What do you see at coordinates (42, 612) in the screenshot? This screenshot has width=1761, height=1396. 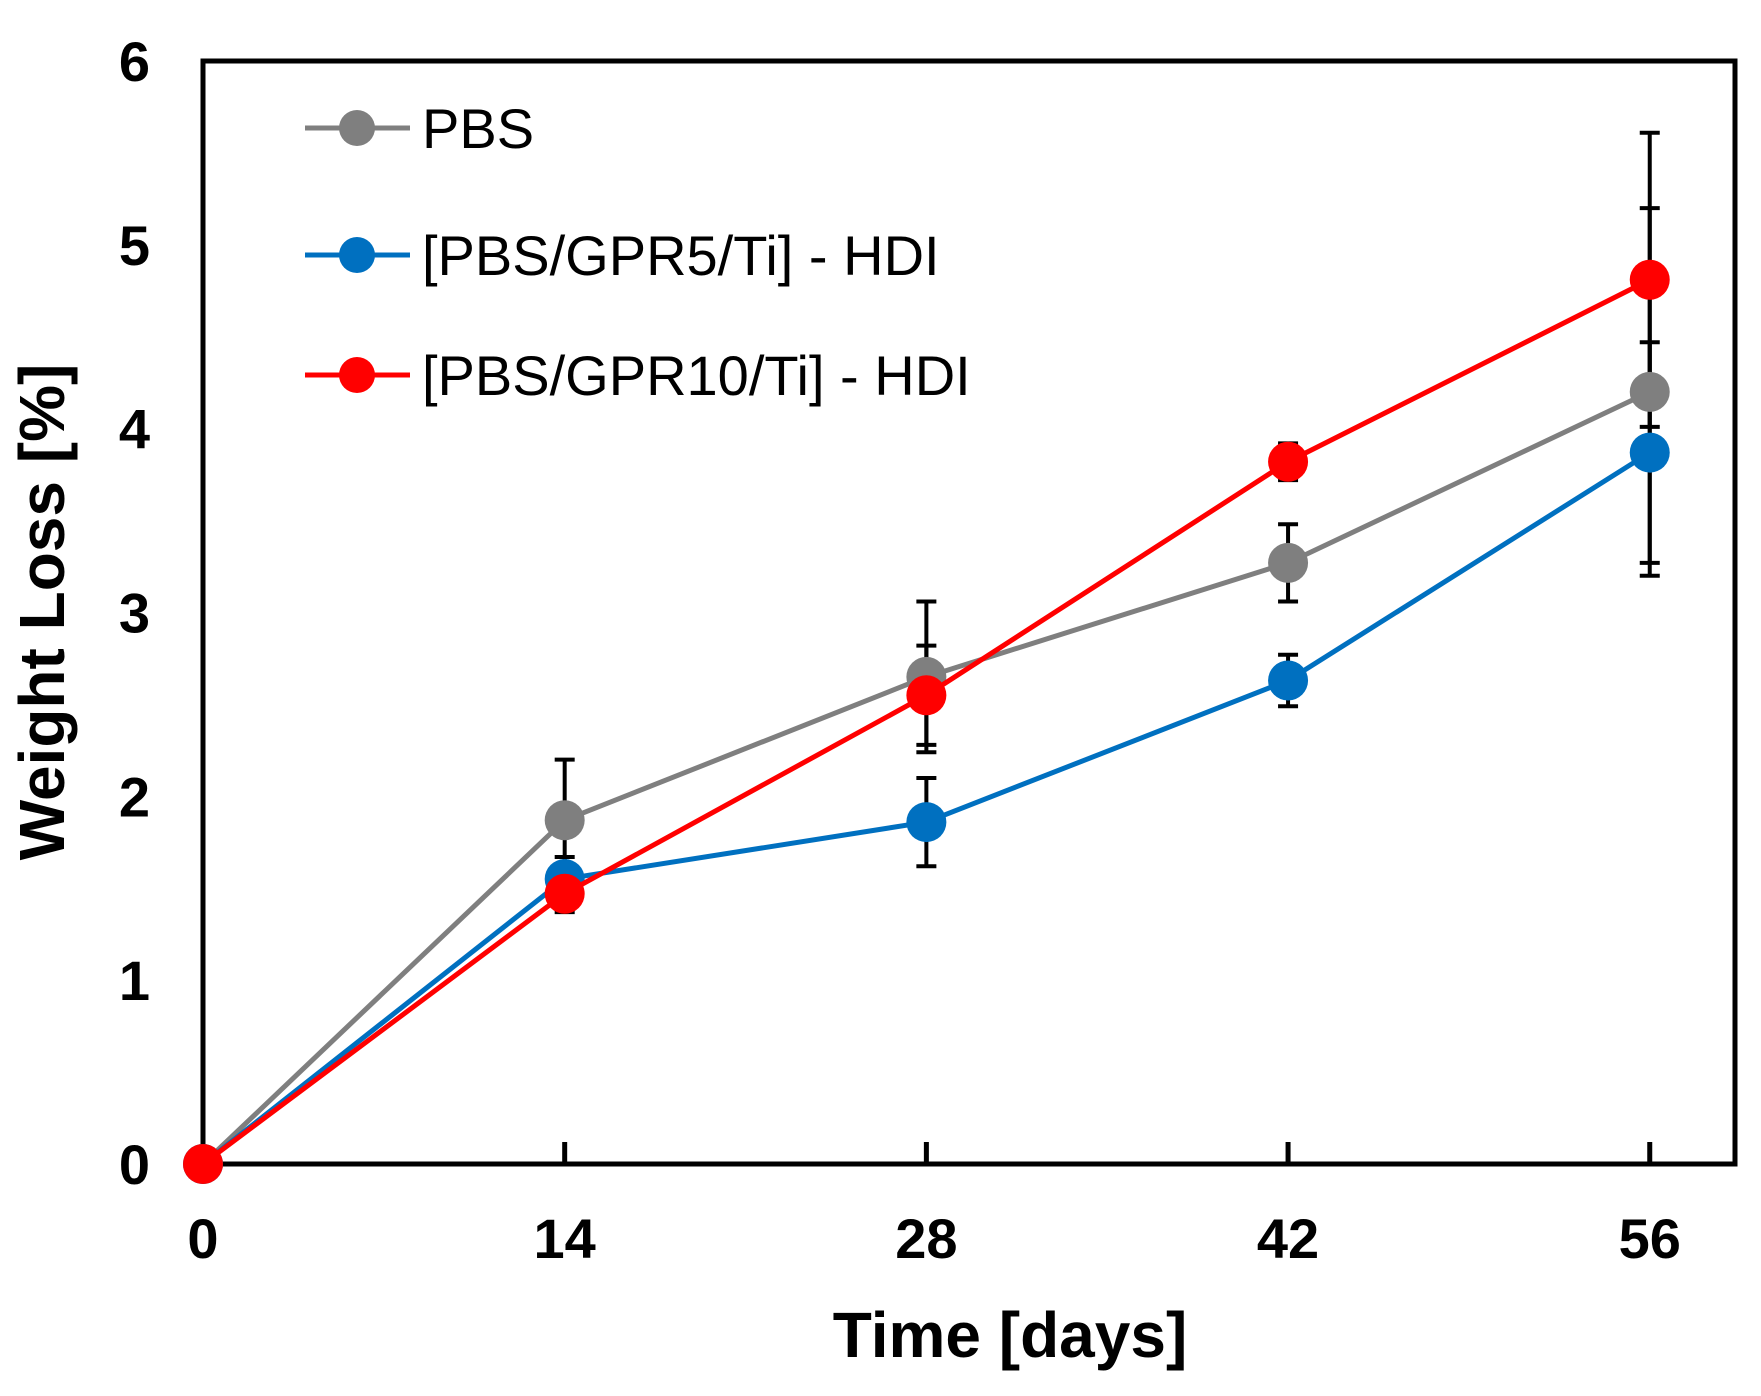 I see `y-axis-title: Weight Loss [%]` at bounding box center [42, 612].